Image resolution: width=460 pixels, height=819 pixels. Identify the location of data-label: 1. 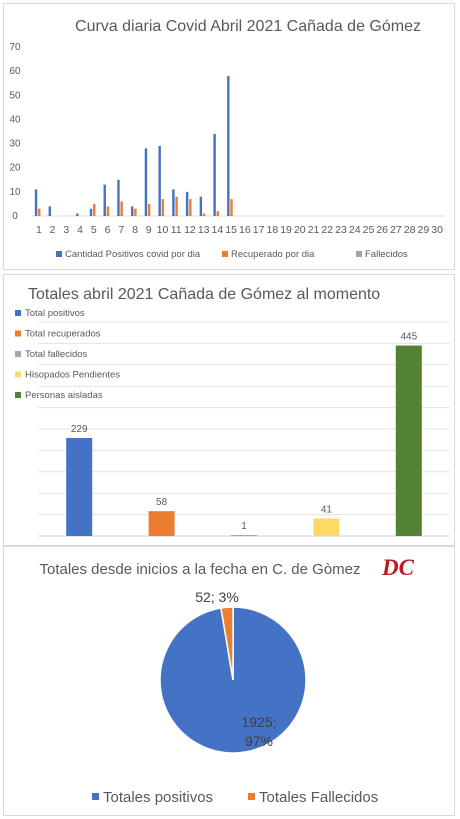
(244, 526).